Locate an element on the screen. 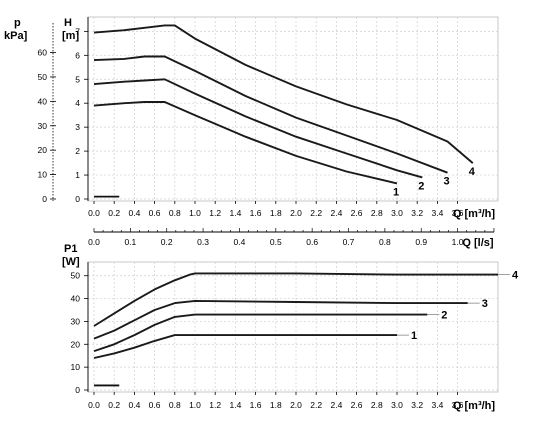  bottom-x-tick-label: 1.2 is located at coordinates (215, 405).